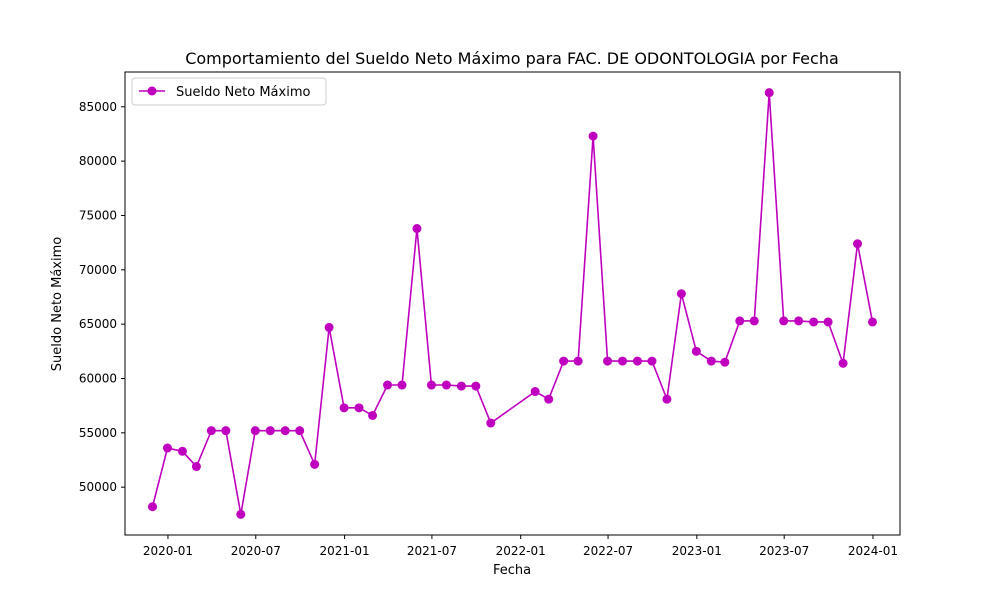 The image size is (1000, 600). I want to click on y-tick-label: 60000, so click(98, 378).